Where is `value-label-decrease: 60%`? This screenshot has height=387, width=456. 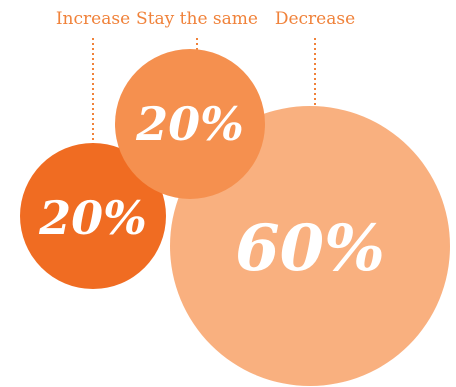
value-label-decrease: 60% is located at coordinates (310, 248).